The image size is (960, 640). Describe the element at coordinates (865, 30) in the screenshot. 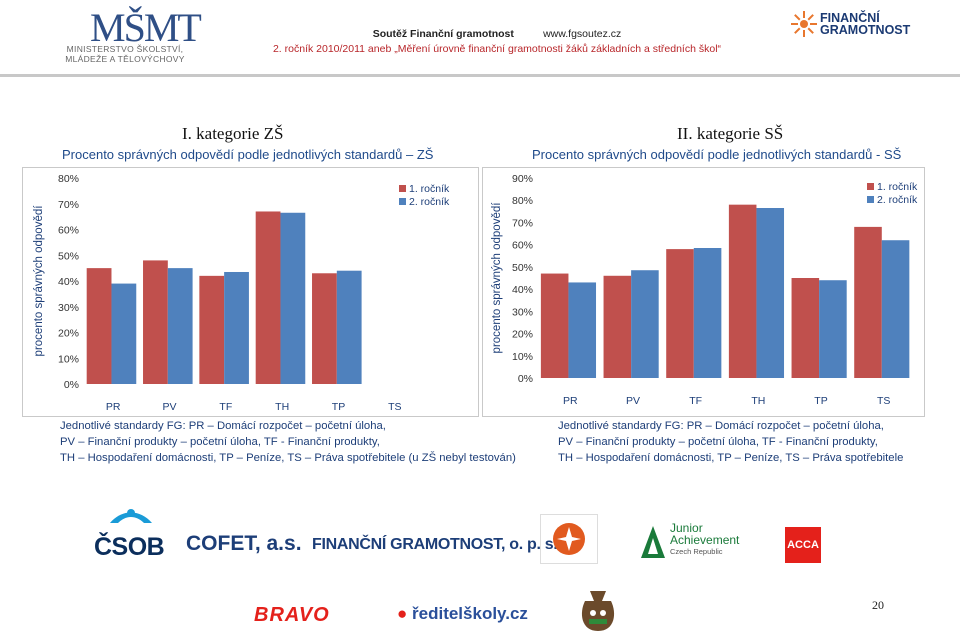

I see `fg-logo-line2: GRAMOTNOST` at that location.